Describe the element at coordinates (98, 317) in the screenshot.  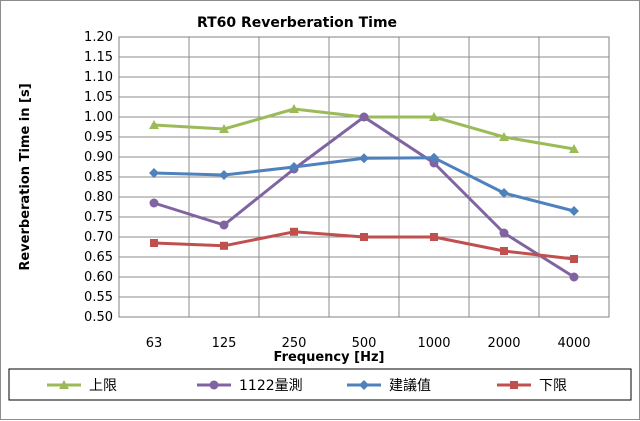
I see `y-tick-label: 0.50` at that location.